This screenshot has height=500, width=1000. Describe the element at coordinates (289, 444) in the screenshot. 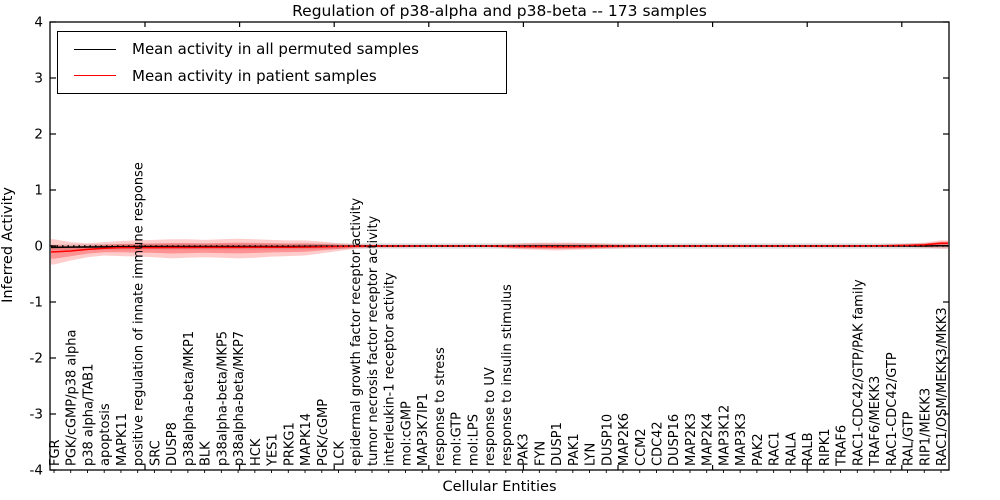

I see `x-category-label: PRKG1` at that location.